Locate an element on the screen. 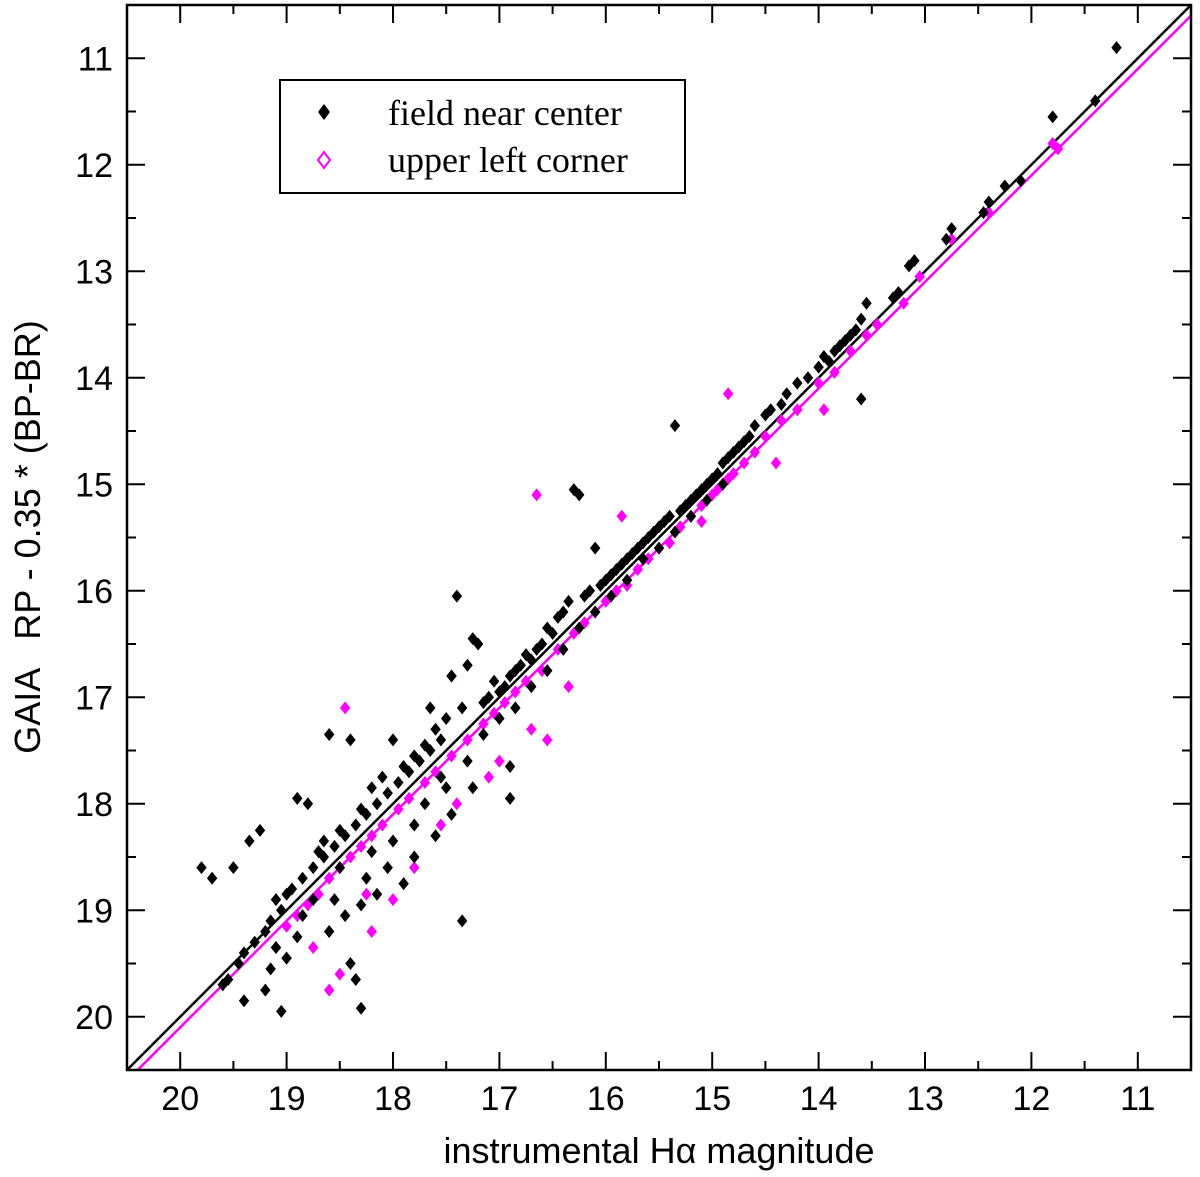 This screenshot has height=1177, width=1200. y-tick-label: 19 is located at coordinates (94, 911).